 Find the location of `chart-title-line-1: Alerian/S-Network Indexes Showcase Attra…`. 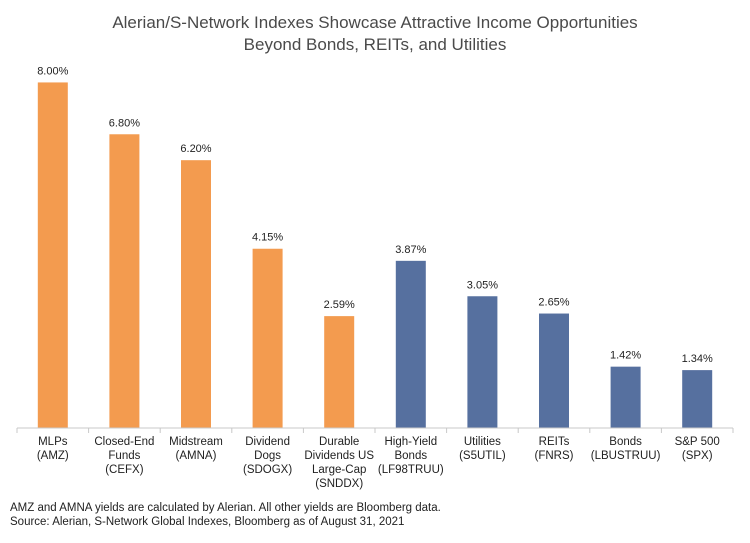

chart-title-line-1: Alerian/S-Network Indexes Showcase Attra… is located at coordinates (375, 22).